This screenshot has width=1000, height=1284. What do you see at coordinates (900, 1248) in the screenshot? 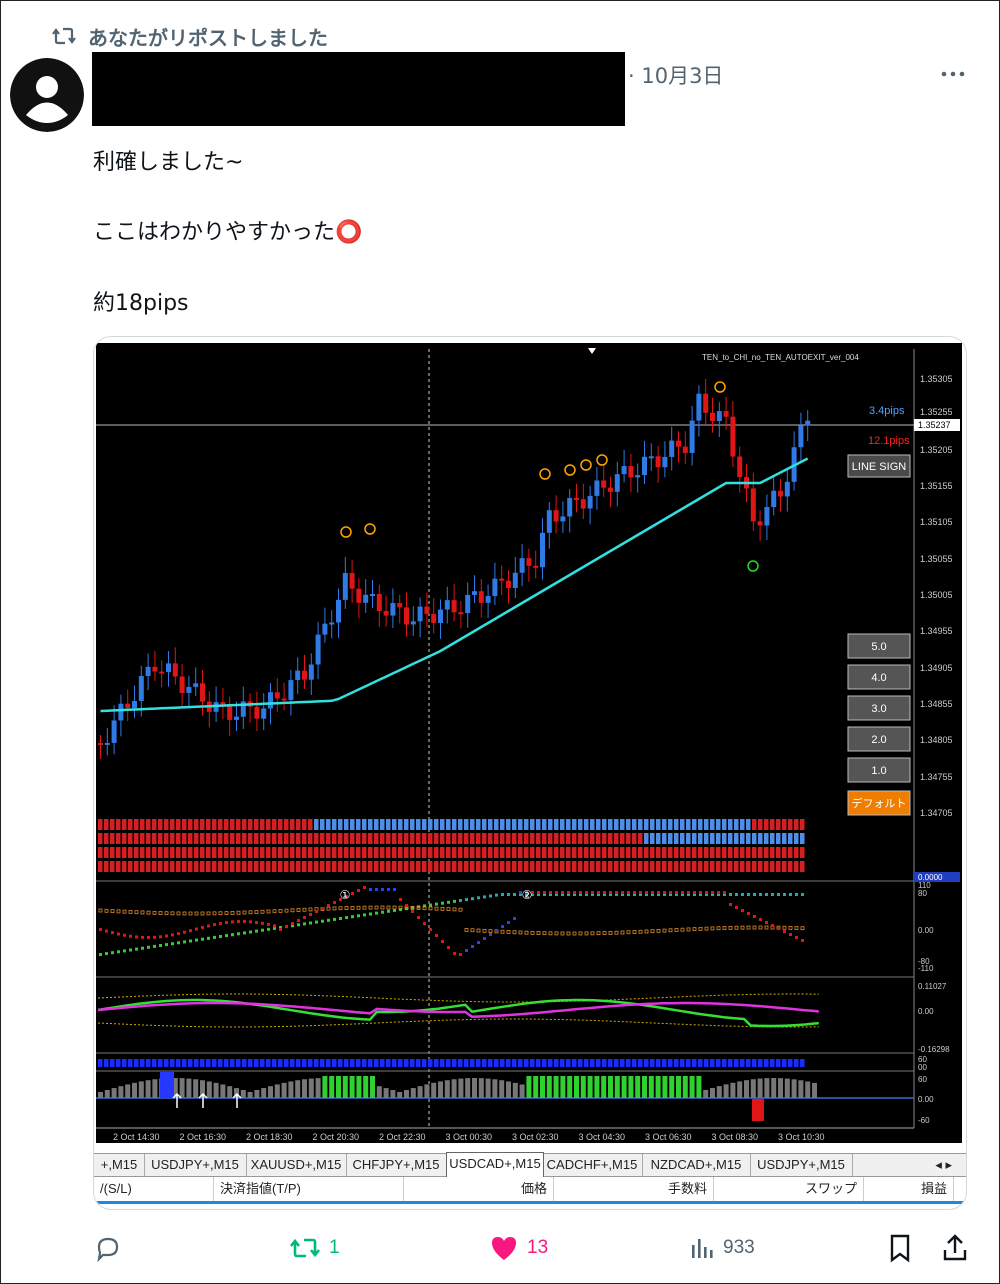
I see `bookmark-button` at bounding box center [900, 1248].